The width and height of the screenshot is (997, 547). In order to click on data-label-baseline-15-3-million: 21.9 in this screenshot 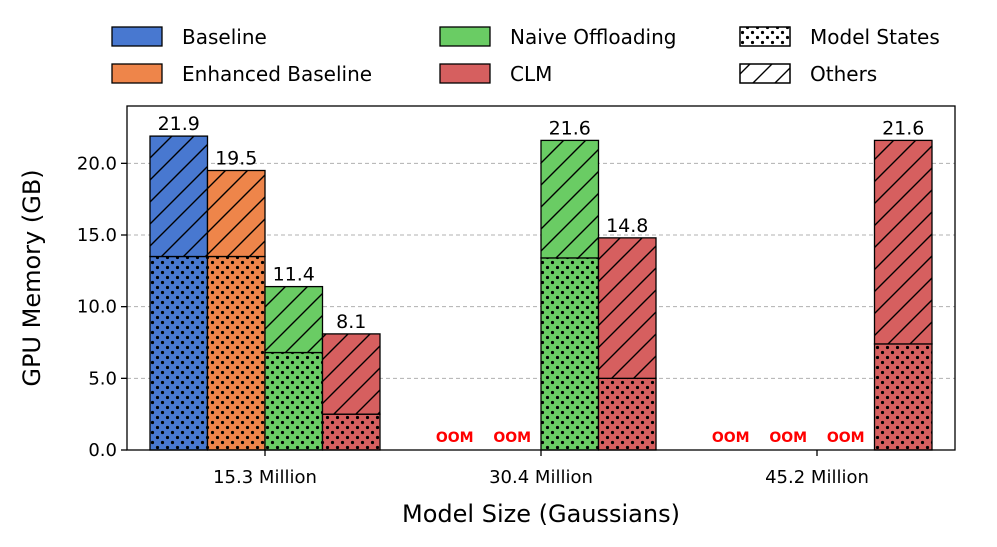, I will do `click(179, 124)`.